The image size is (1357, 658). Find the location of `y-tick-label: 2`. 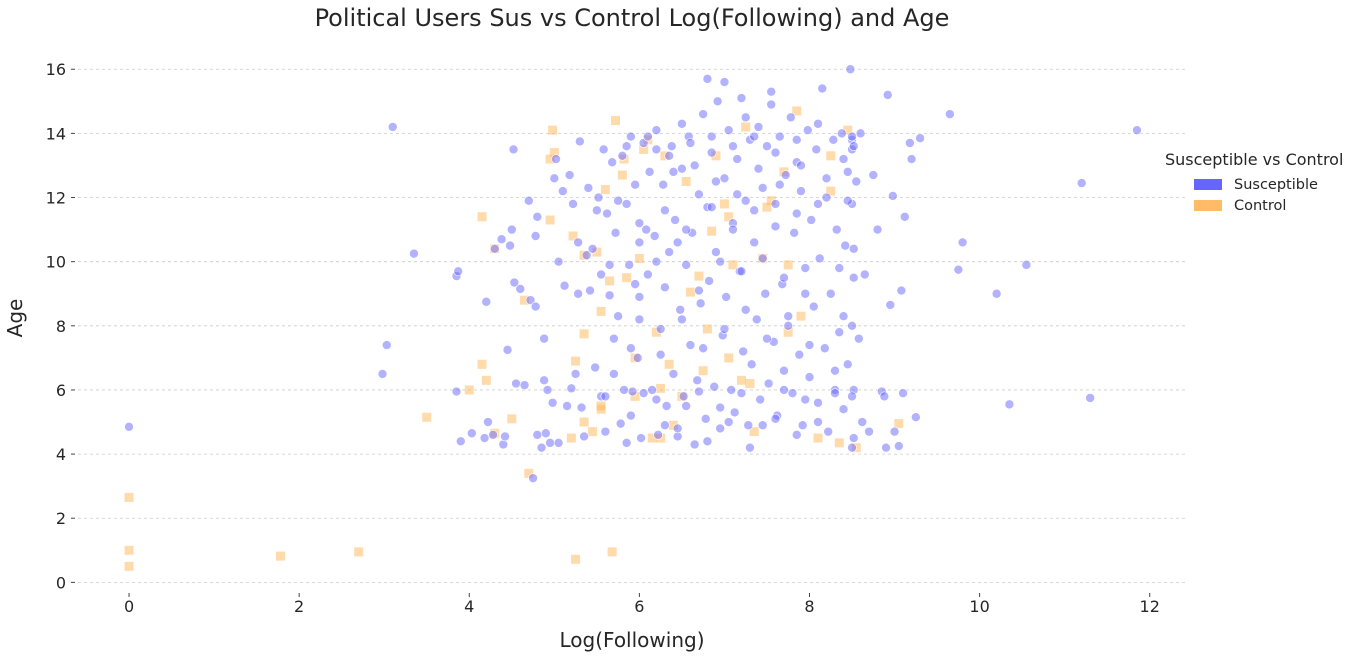

y-tick-label: 2 is located at coordinates (61, 518).